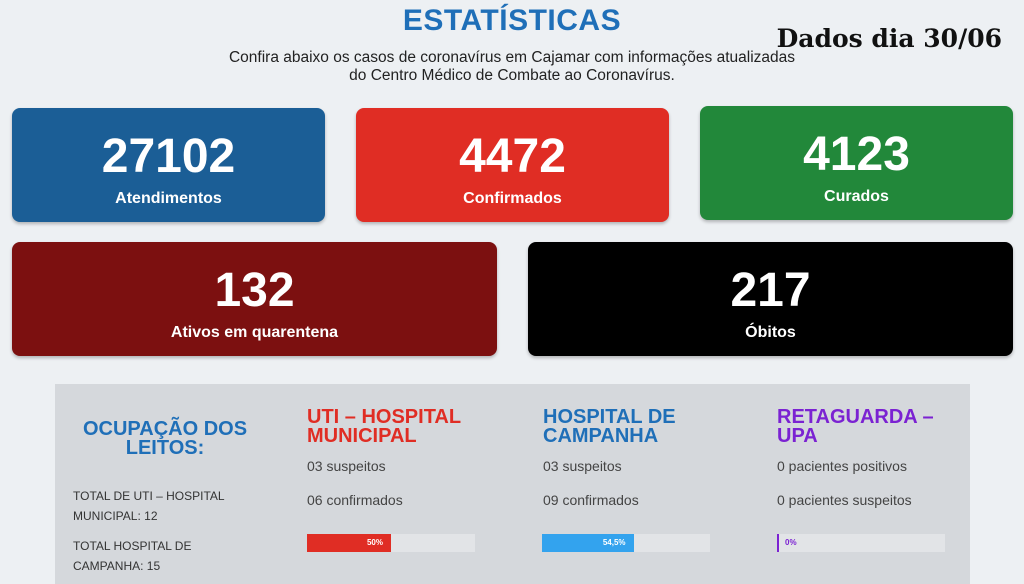 Image resolution: width=1024 pixels, height=584 pixels. What do you see at coordinates (165, 429) in the screenshot?
I see `occupancy-title-line-1: OCUPAÇÃO DOS` at bounding box center [165, 429].